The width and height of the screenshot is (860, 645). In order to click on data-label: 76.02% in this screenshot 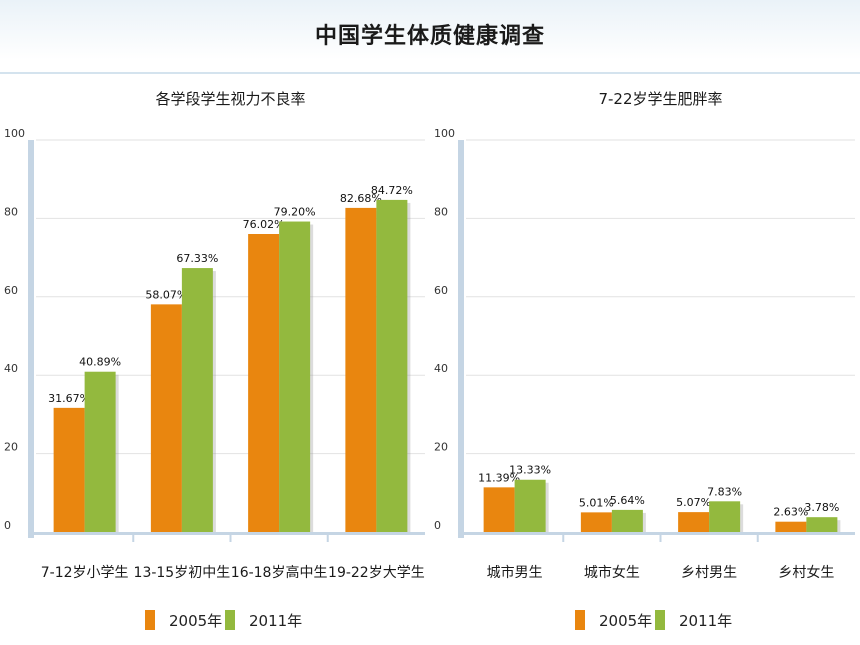, I will do `click(264, 224)`.